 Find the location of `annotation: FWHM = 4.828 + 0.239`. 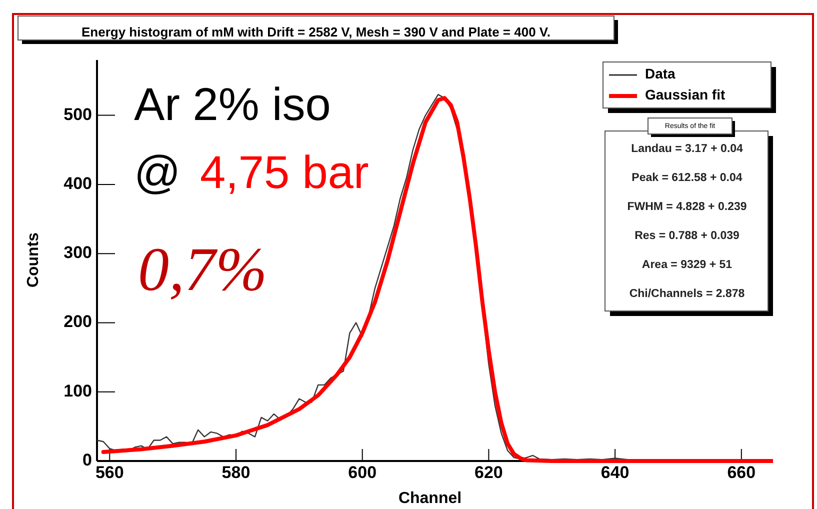

annotation: FWHM = 4.828 + 0.239 is located at coordinates (687, 207).